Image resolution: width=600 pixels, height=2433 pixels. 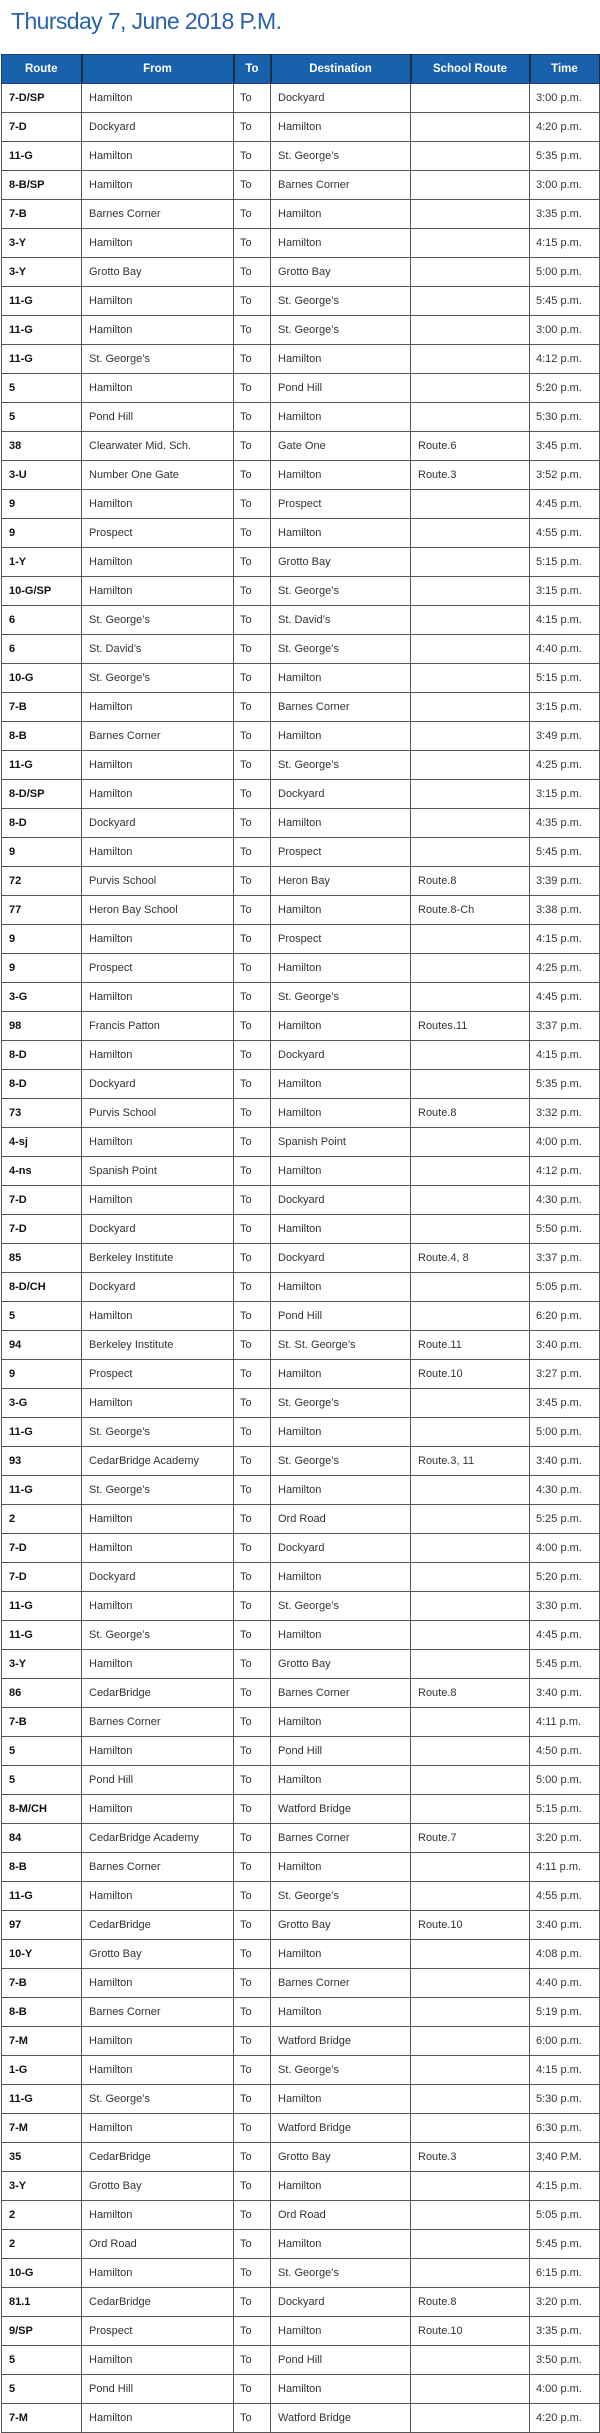 I want to click on table-row: 8-D Dockyard To Hamilton 4:35 p.m., so click(x=300, y=823).